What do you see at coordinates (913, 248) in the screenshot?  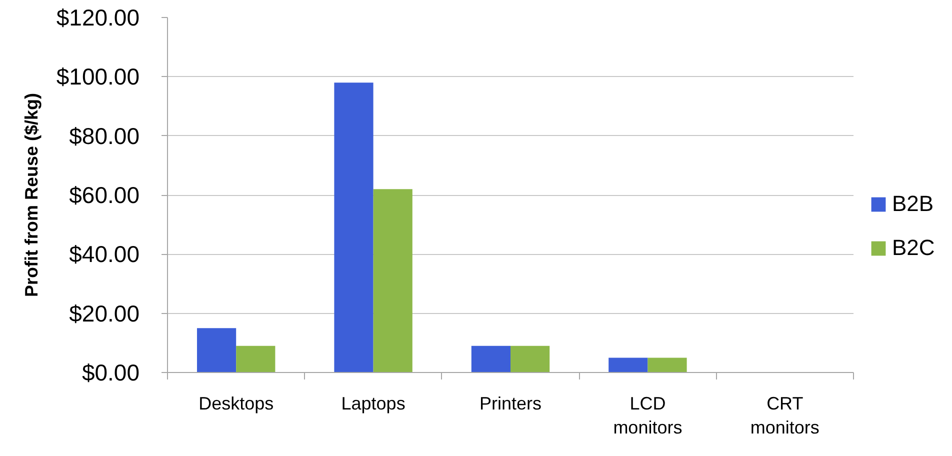 I see `legend-label: B2C` at bounding box center [913, 248].